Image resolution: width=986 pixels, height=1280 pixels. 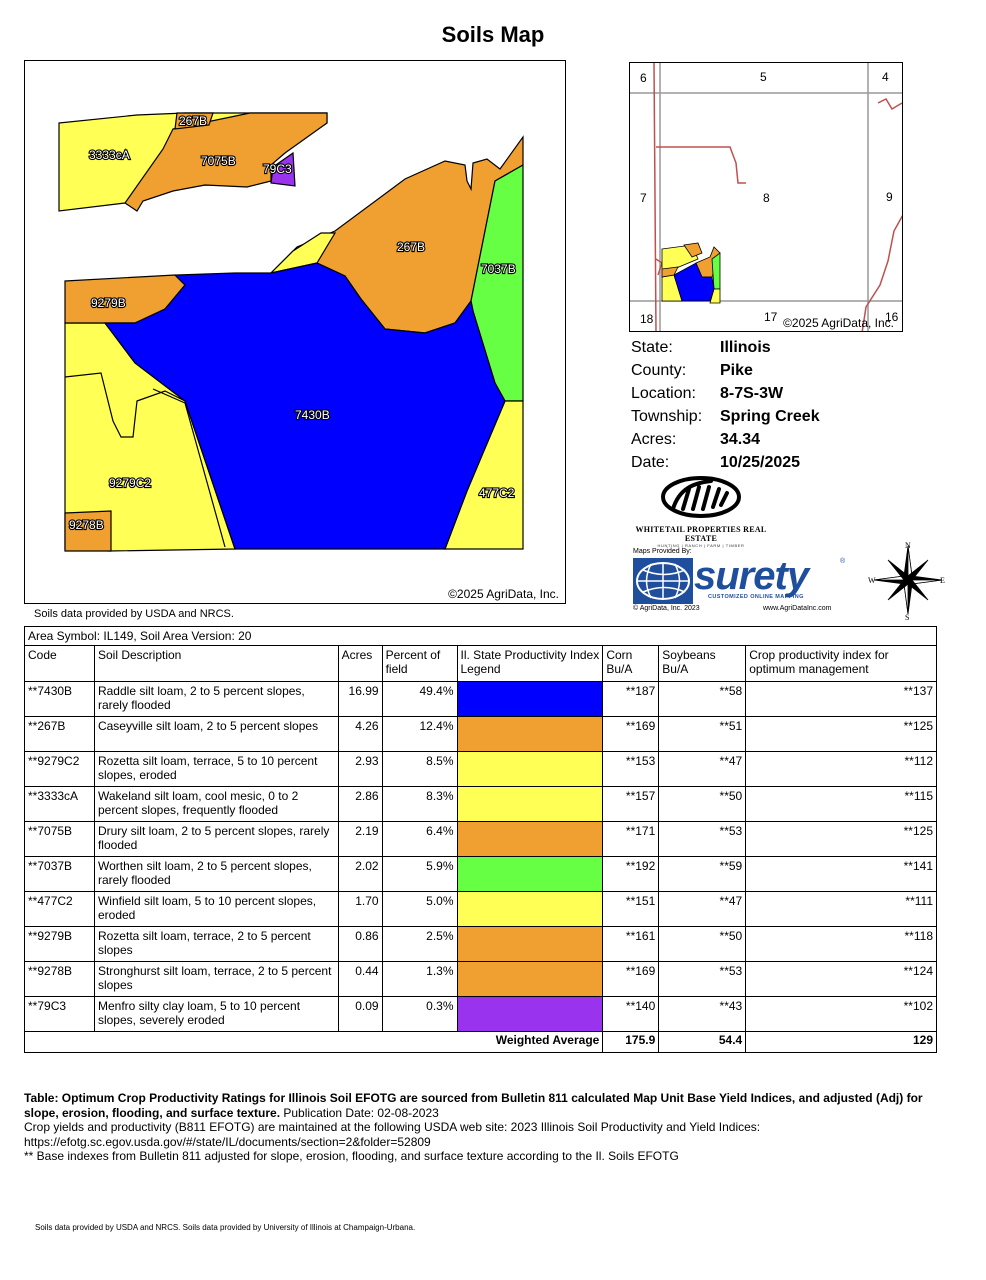 What do you see at coordinates (631, 1042) in the screenshot?
I see `weighted-corn: 175.9` at bounding box center [631, 1042].